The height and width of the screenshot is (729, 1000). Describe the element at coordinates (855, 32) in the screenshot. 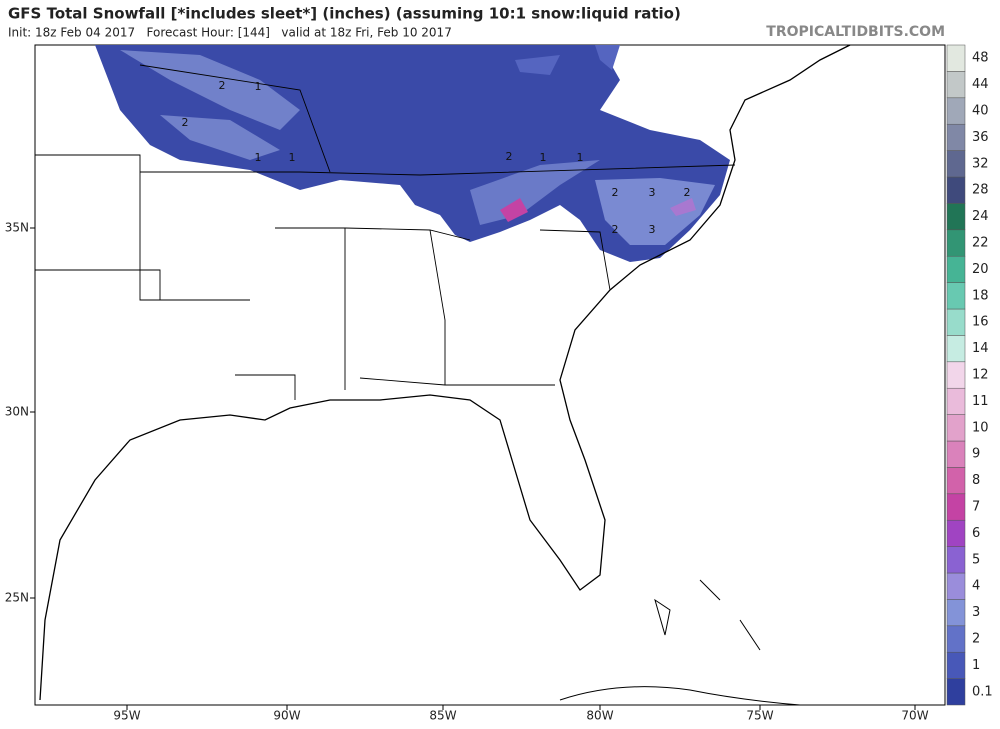

I see `site-credit: TROPICALTIDBITS.COM` at that location.